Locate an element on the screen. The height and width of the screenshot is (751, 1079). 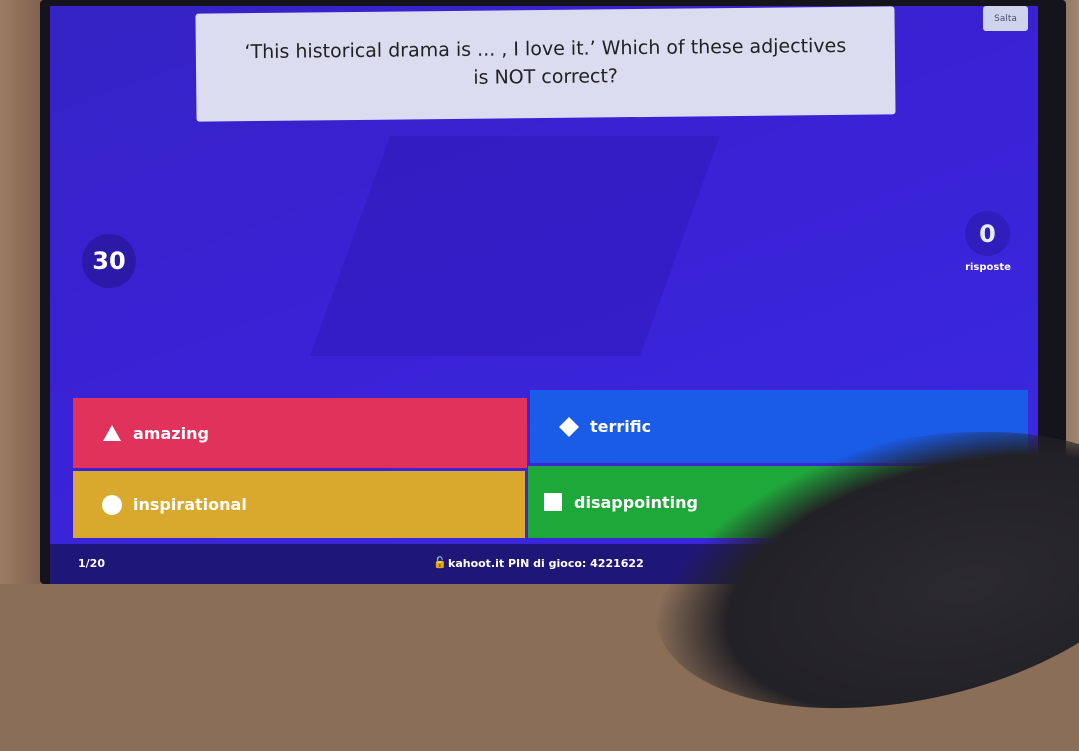
answer-amazing: amazing is located at coordinates (300, 433).